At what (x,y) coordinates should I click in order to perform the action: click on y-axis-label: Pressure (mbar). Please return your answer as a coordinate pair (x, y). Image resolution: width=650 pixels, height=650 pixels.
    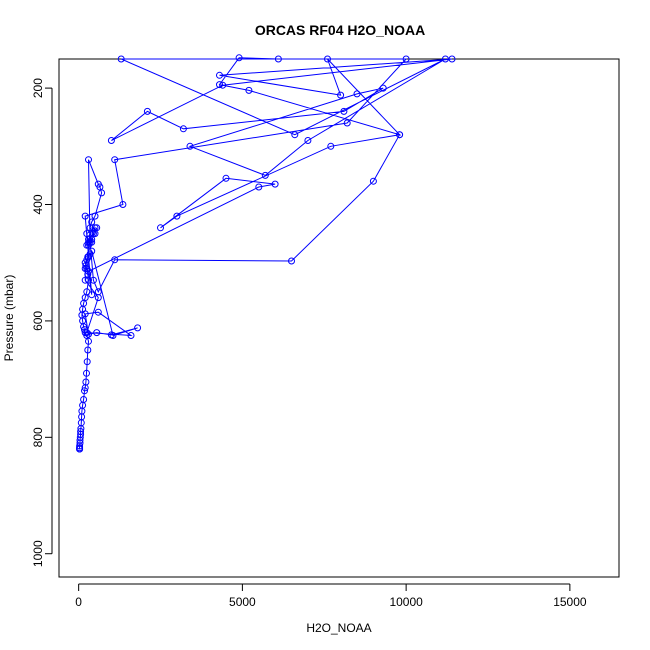
    Looking at the image, I should click on (9, 318).